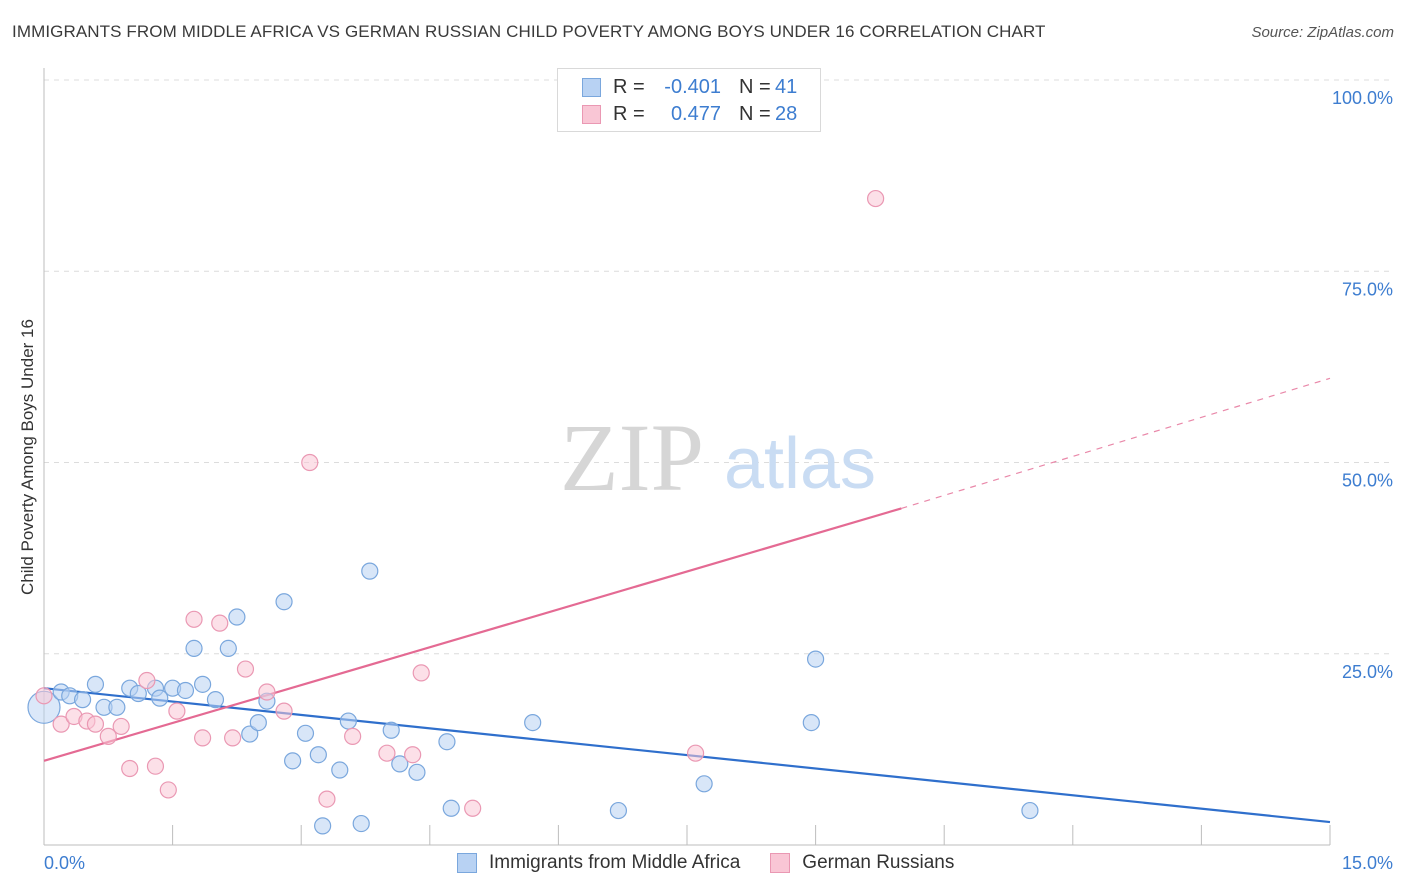  I want to click on legend-item-immigrants: Immigrants from Middle Africa, so click(598, 863).